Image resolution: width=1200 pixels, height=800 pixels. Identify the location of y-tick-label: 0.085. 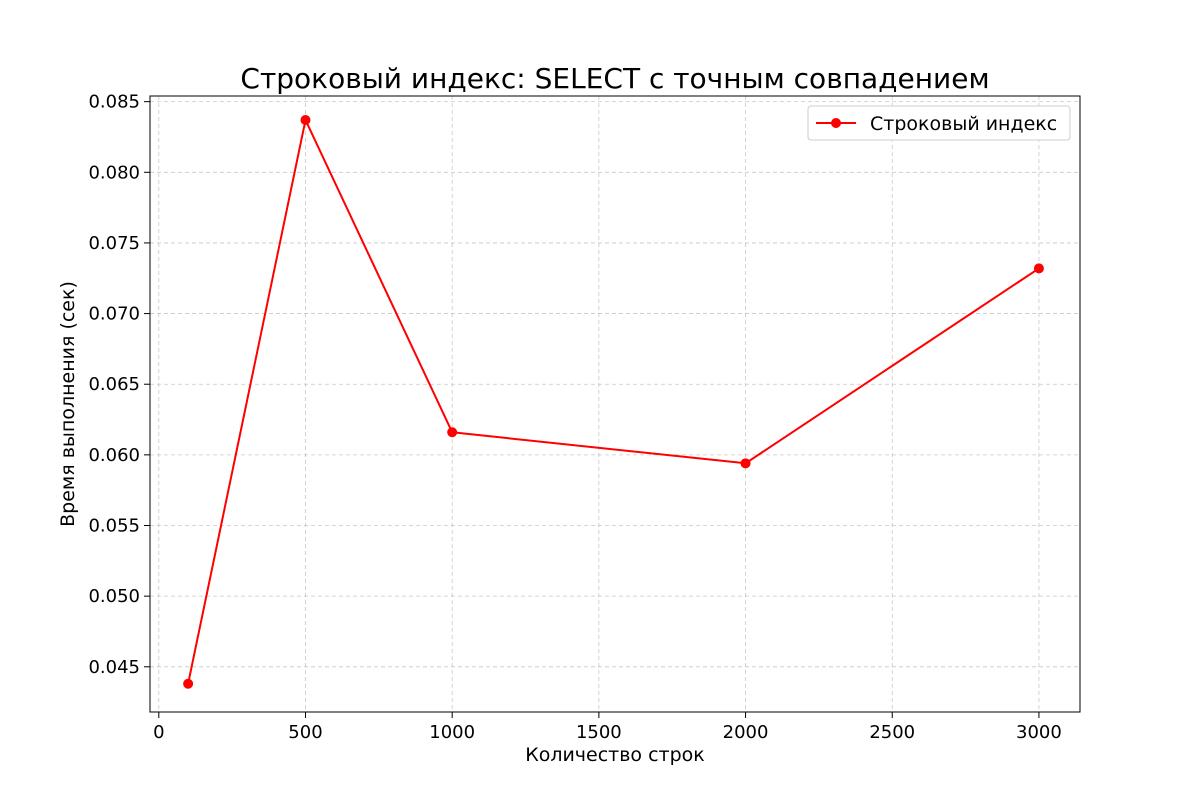
(114, 102).